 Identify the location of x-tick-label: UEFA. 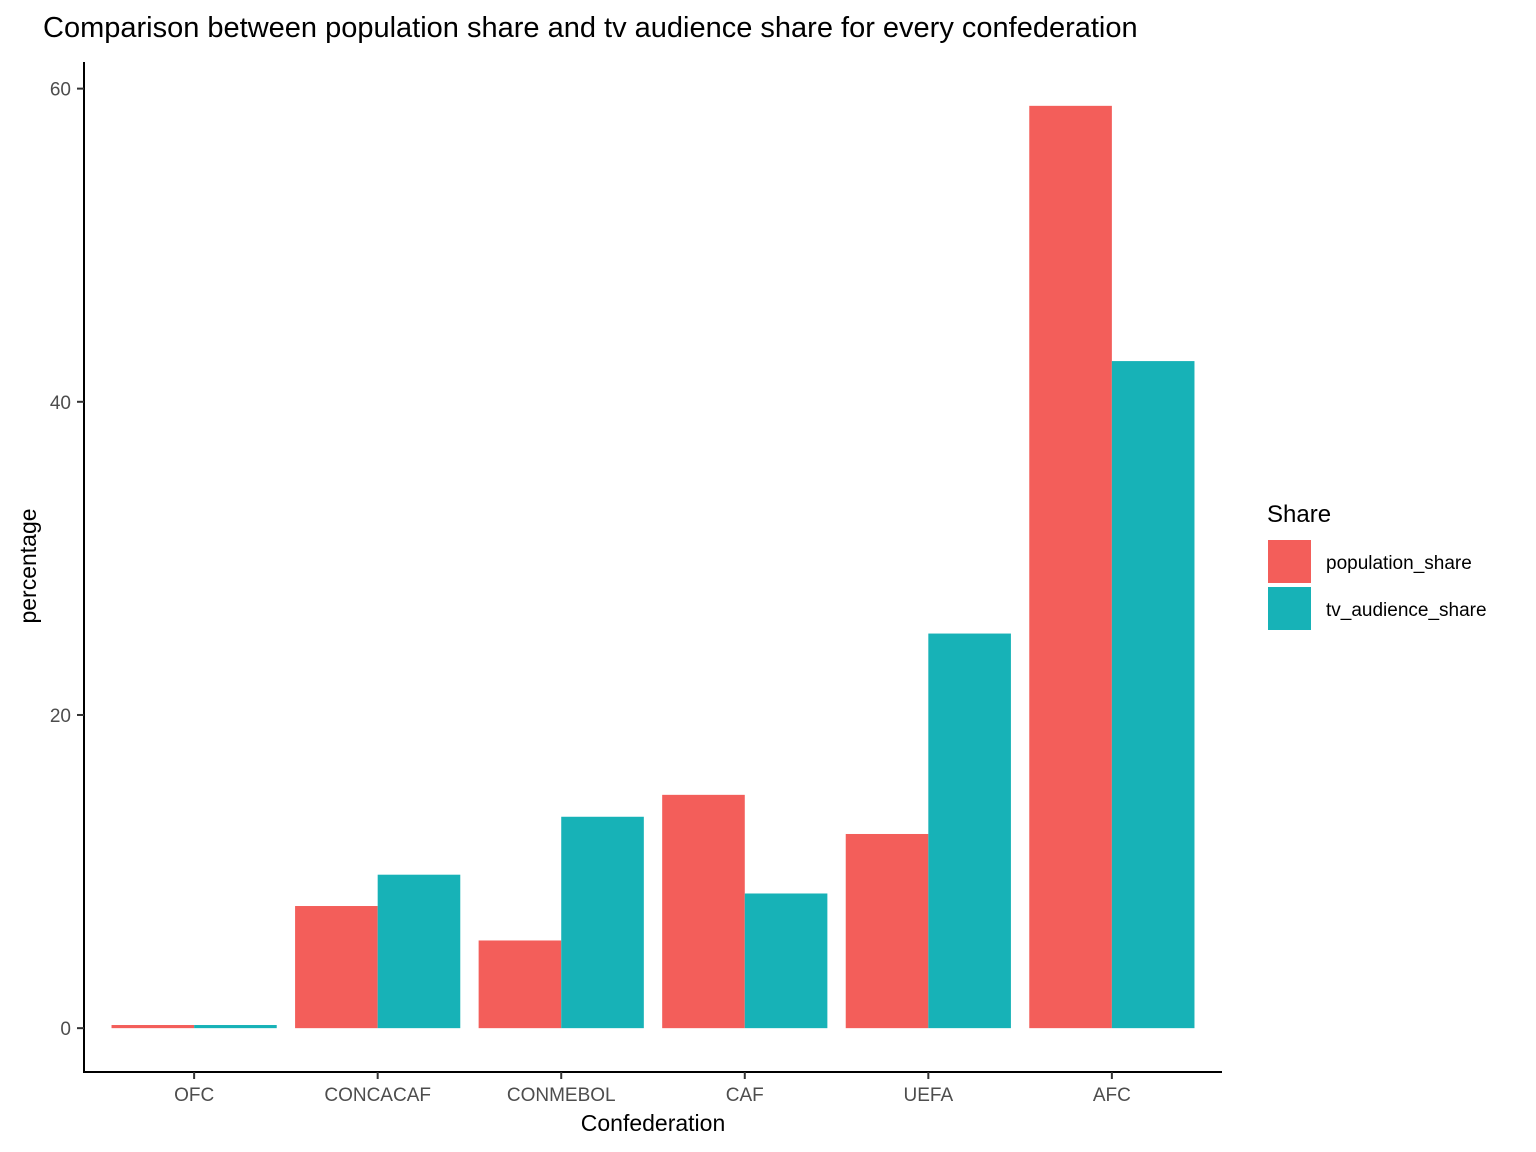
(929, 1095).